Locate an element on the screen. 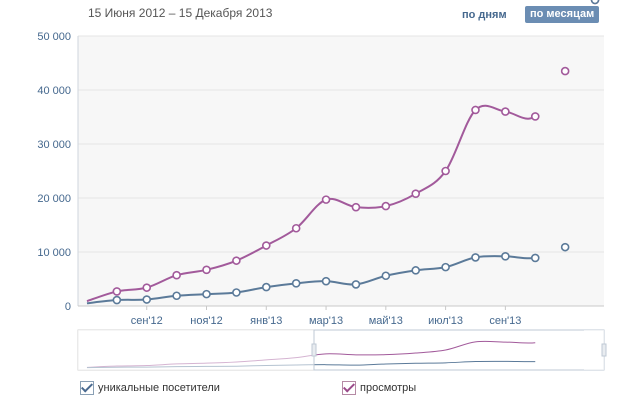 The height and width of the screenshot is (418, 627). navigator-left-handle is located at coordinates (314, 350).